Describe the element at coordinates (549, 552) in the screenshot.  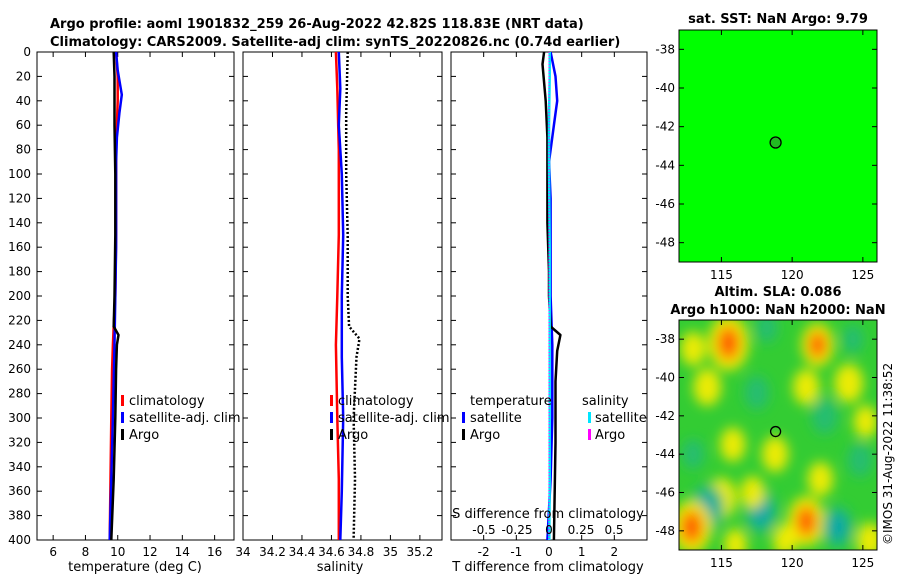
I see `x-tick-label: 0` at that location.